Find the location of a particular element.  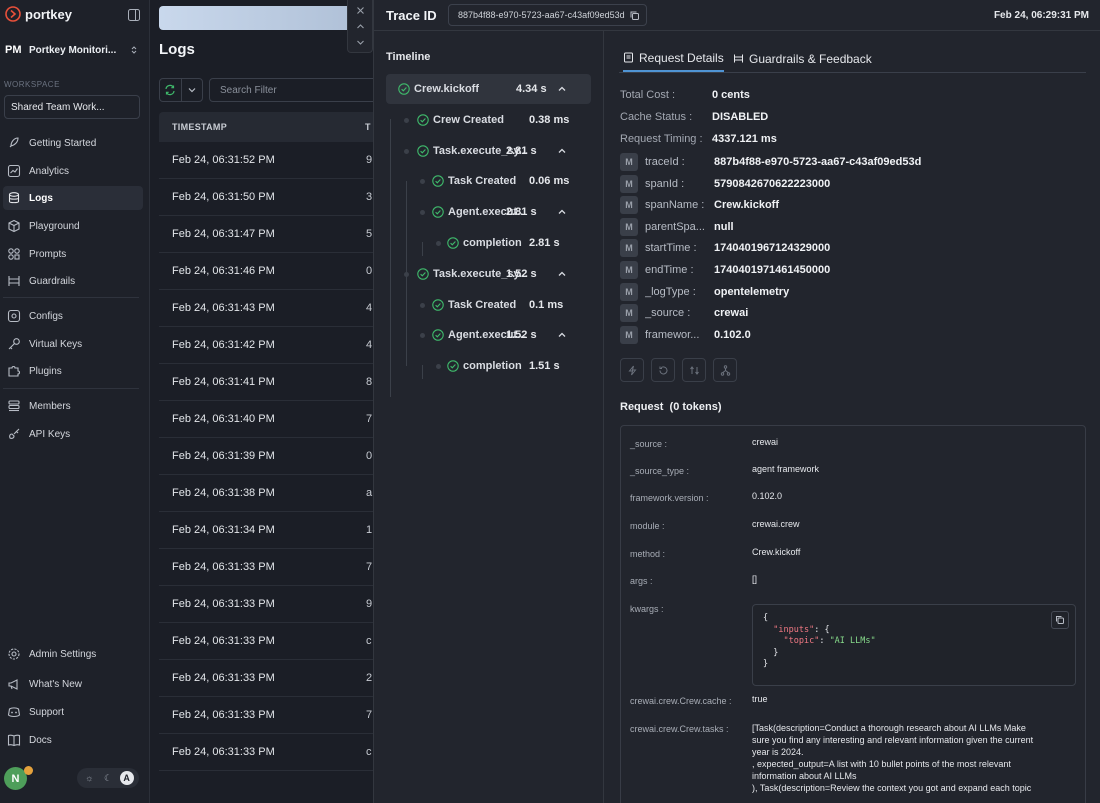

sidebar-item-admin-settings: Admin Settings is located at coordinates (73, 654).